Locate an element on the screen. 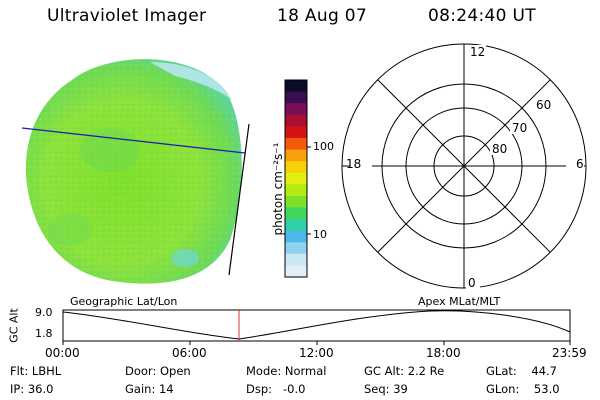  alt-strip-right-title: Apex MLat/MLT is located at coordinates (459, 301).